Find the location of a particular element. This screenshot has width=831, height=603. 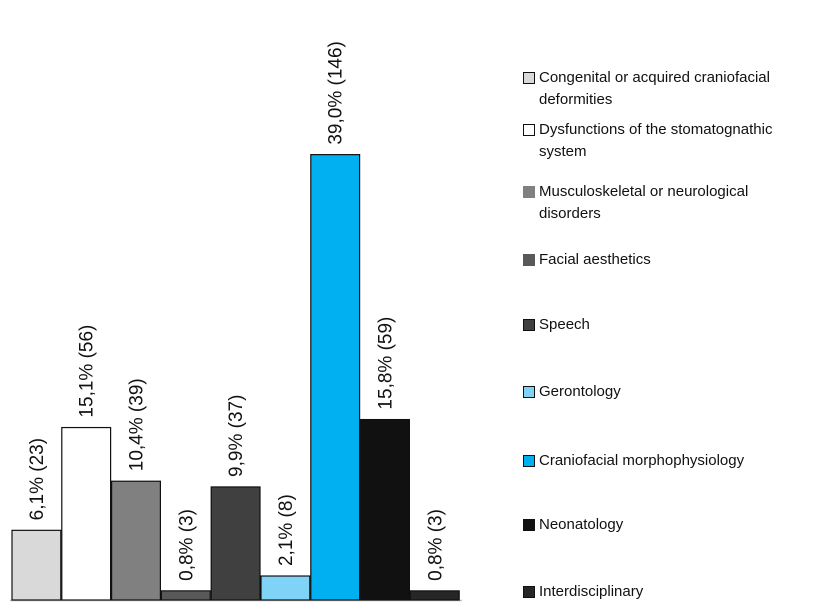

legend-item: Interdisciplinary is located at coordinates (668, 592).